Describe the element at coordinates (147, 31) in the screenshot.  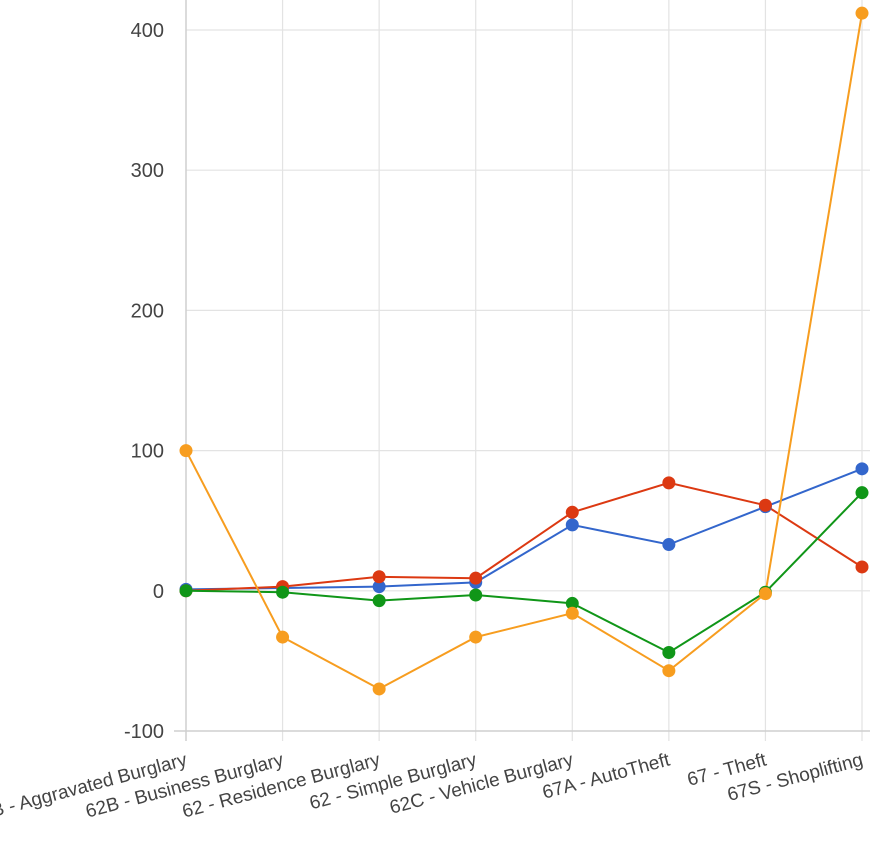
I see `y-tick-label: 400` at that location.